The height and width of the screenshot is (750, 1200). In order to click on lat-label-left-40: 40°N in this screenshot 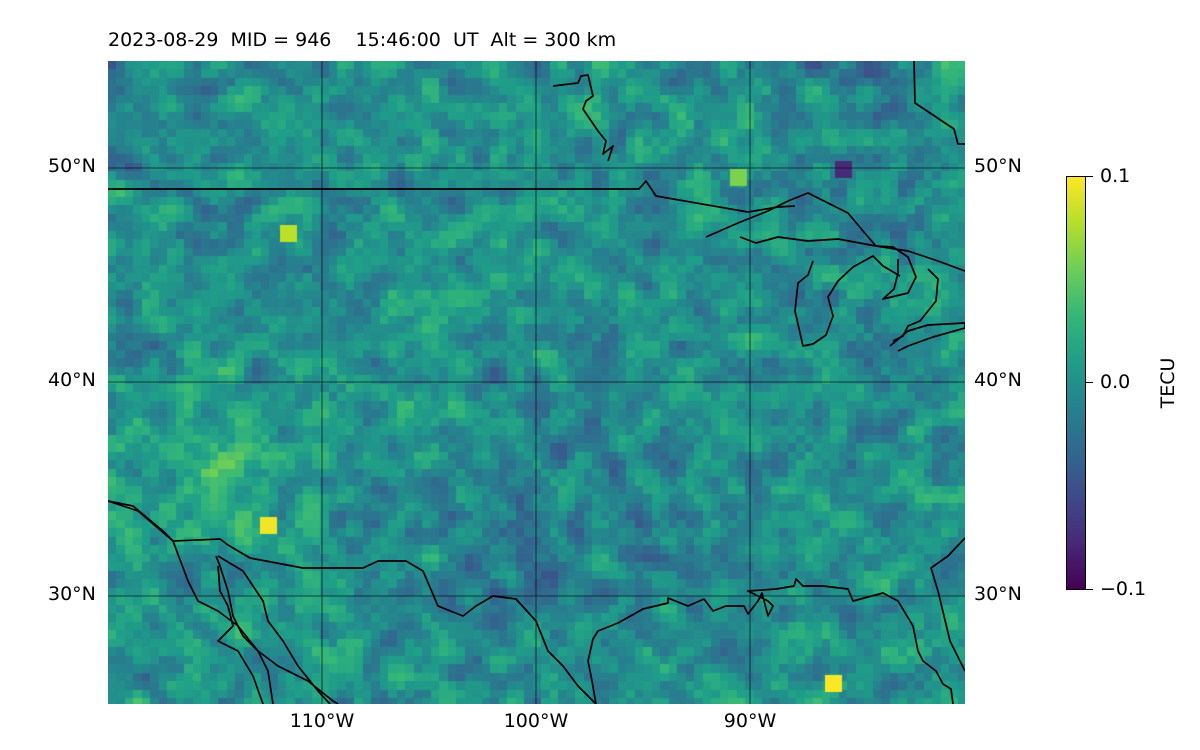, I will do `click(72, 380)`.